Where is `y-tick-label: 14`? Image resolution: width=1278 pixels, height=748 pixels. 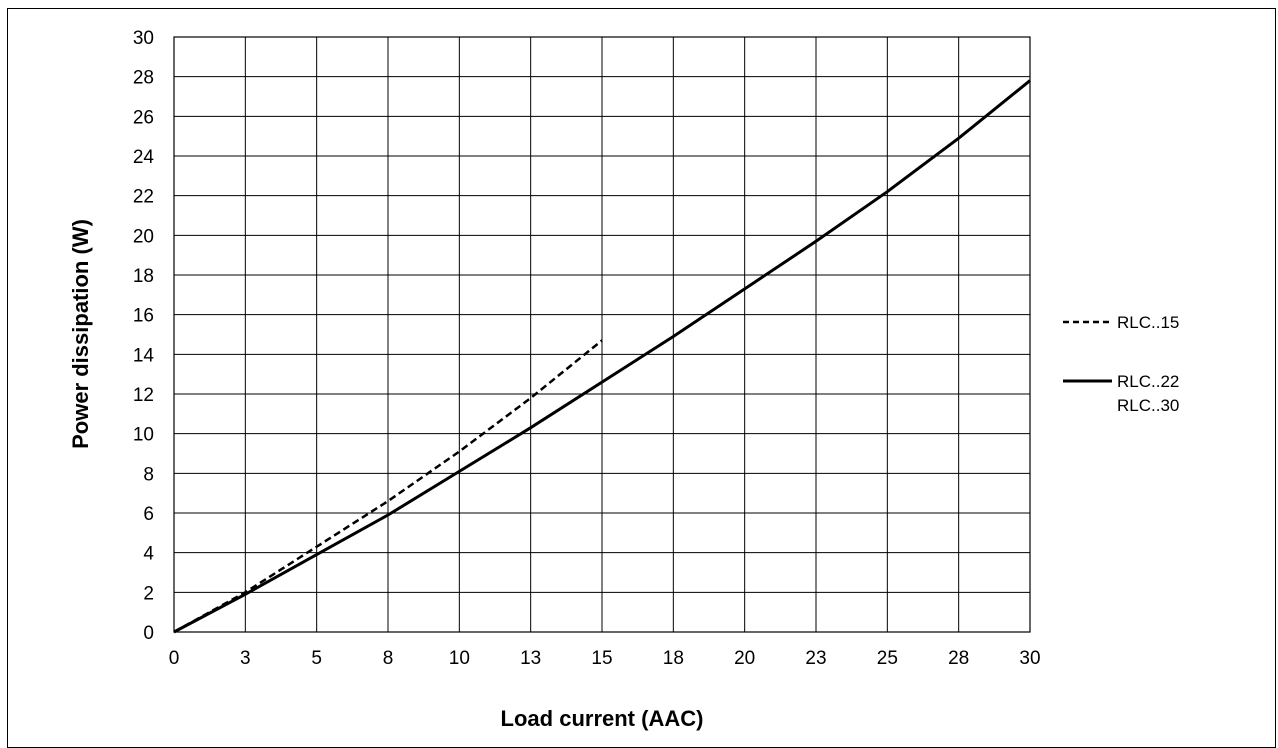 y-tick-label: 14 is located at coordinates (144, 355).